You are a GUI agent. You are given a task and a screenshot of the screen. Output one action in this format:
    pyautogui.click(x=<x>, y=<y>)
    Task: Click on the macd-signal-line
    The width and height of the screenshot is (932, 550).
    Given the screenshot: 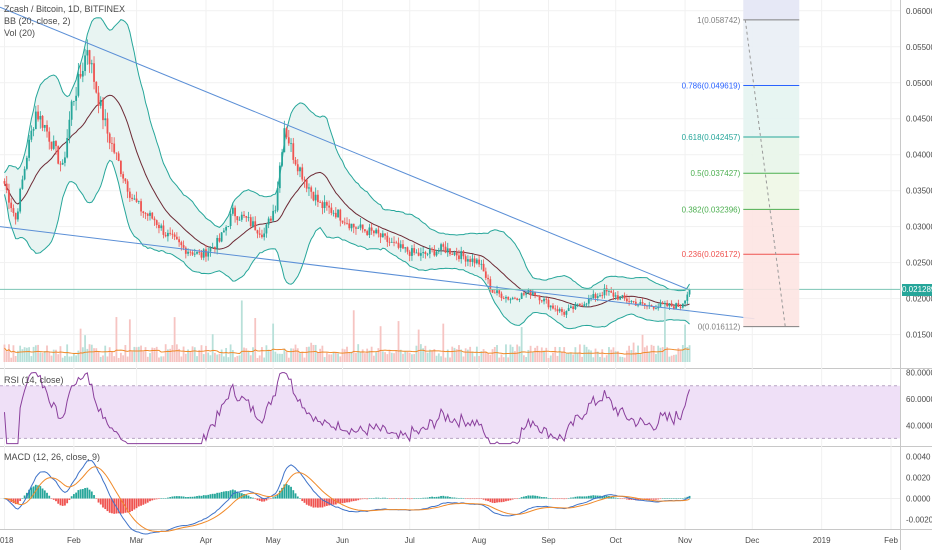 What is the action you would take?
    pyautogui.click(x=347, y=499)
    